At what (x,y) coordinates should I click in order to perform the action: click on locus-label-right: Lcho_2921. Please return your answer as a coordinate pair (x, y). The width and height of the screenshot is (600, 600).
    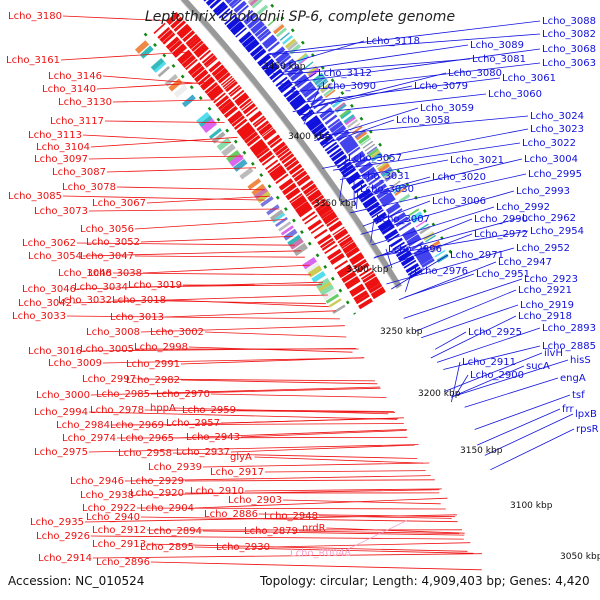
    Looking at the image, I should click on (545, 290).